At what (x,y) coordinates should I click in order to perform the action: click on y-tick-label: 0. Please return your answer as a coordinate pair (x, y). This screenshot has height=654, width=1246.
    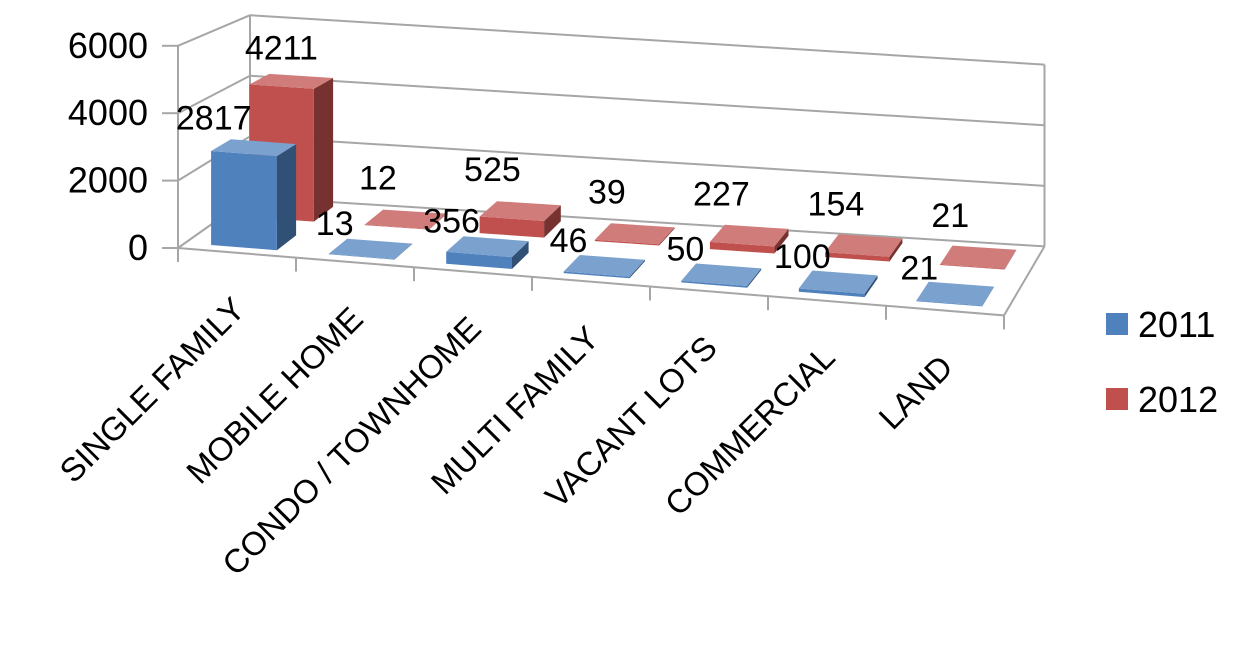
    Looking at the image, I should click on (138, 247).